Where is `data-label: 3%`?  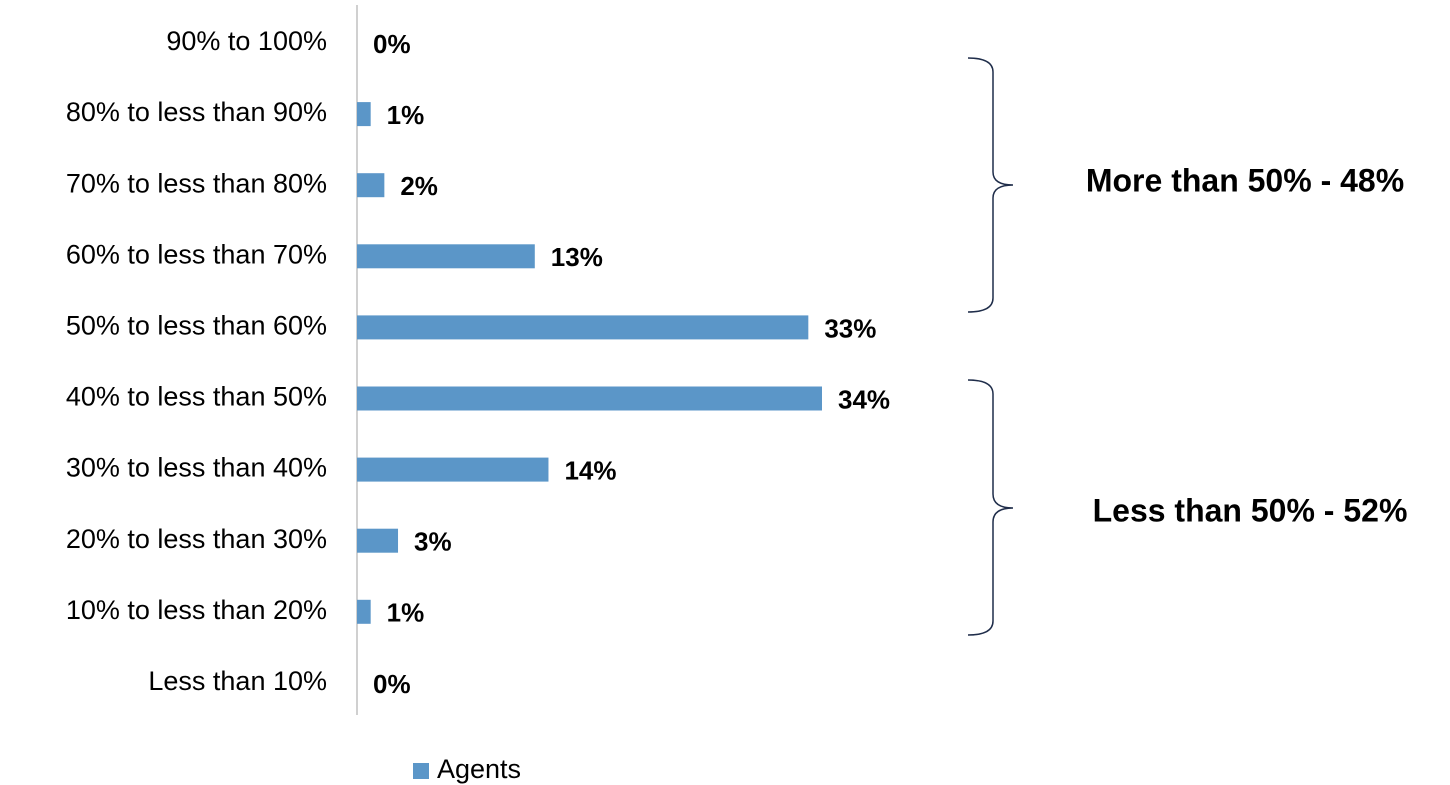 data-label: 3% is located at coordinates (433, 542).